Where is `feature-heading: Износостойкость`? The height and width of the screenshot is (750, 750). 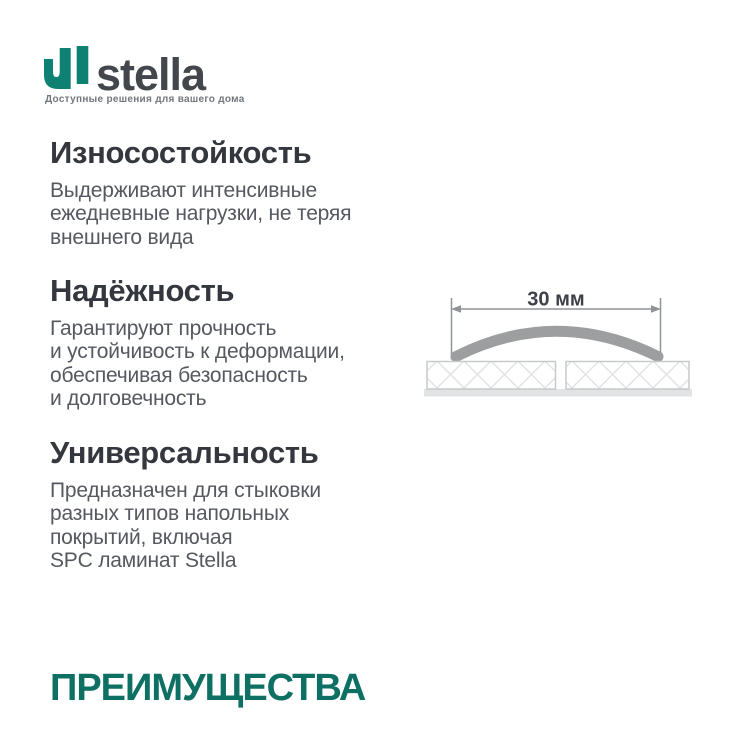
feature-heading: Износостойкость is located at coordinates (181, 152).